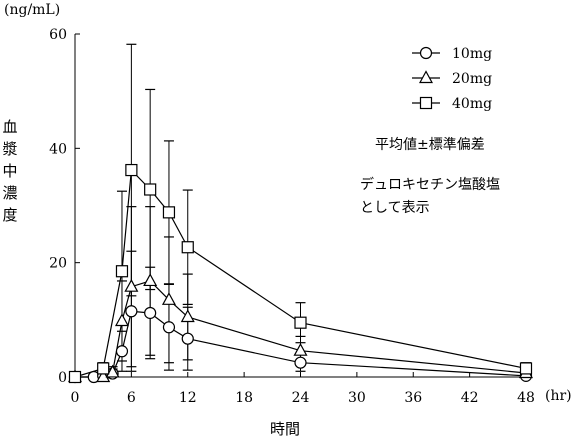  I want to click on x-axis-unit: (hr), so click(558, 396).